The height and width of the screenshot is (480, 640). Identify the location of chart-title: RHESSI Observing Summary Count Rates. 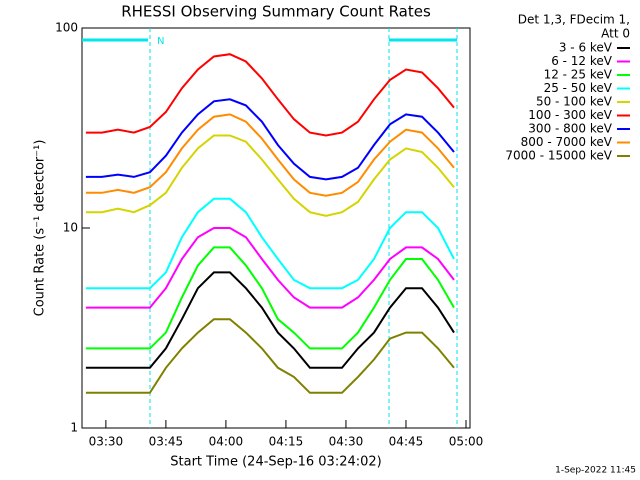
(276, 12).